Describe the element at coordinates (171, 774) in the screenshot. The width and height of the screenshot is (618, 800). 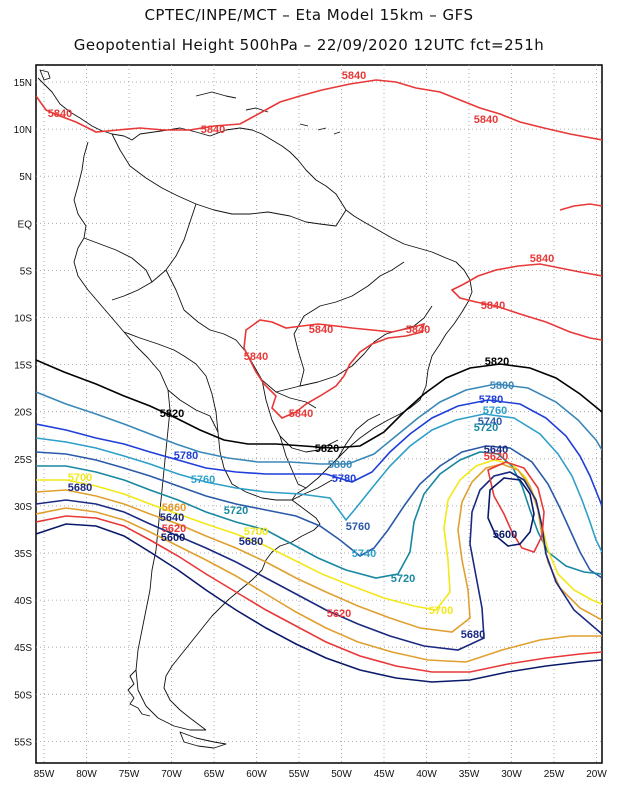
I see `longitude-label: 70W` at that location.